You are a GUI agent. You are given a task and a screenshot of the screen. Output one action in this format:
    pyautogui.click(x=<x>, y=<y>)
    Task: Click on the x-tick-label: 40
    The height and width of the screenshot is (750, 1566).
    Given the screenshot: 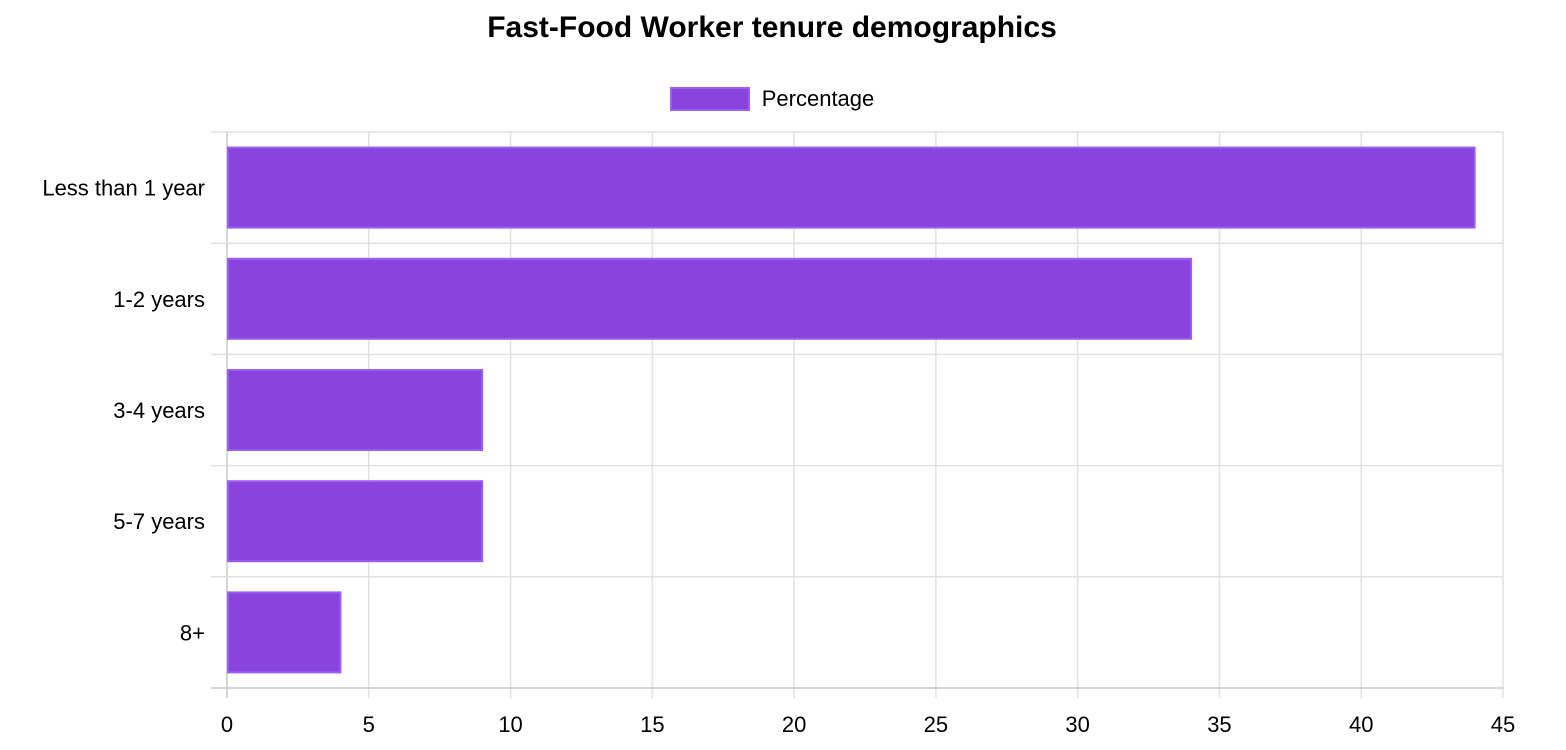 What is the action you would take?
    pyautogui.click(x=1361, y=724)
    